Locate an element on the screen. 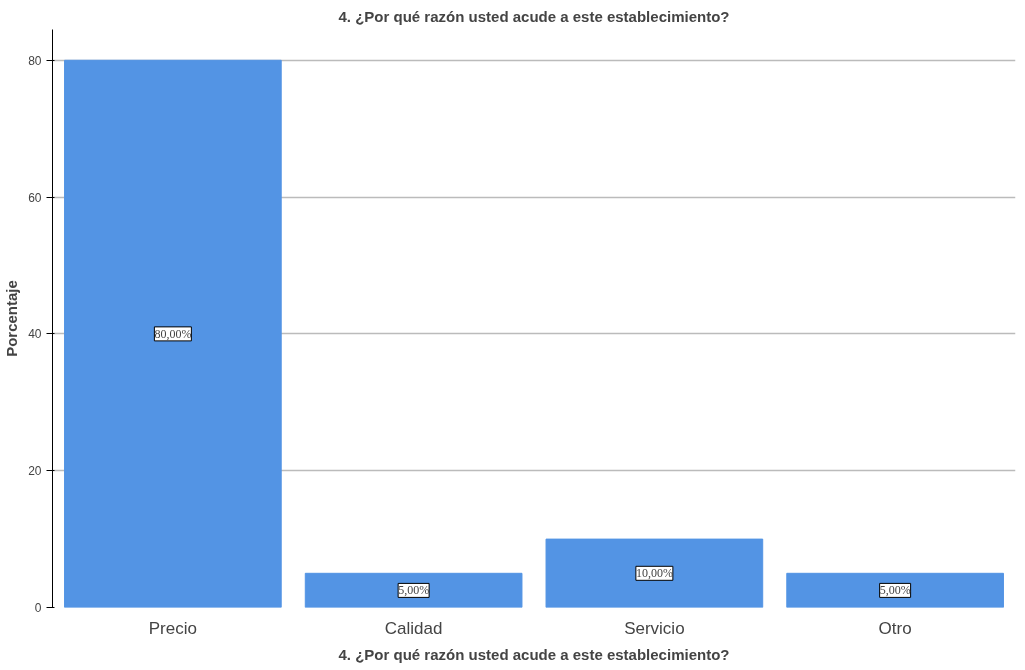  y-tick-label: 0 is located at coordinates (38, 608).